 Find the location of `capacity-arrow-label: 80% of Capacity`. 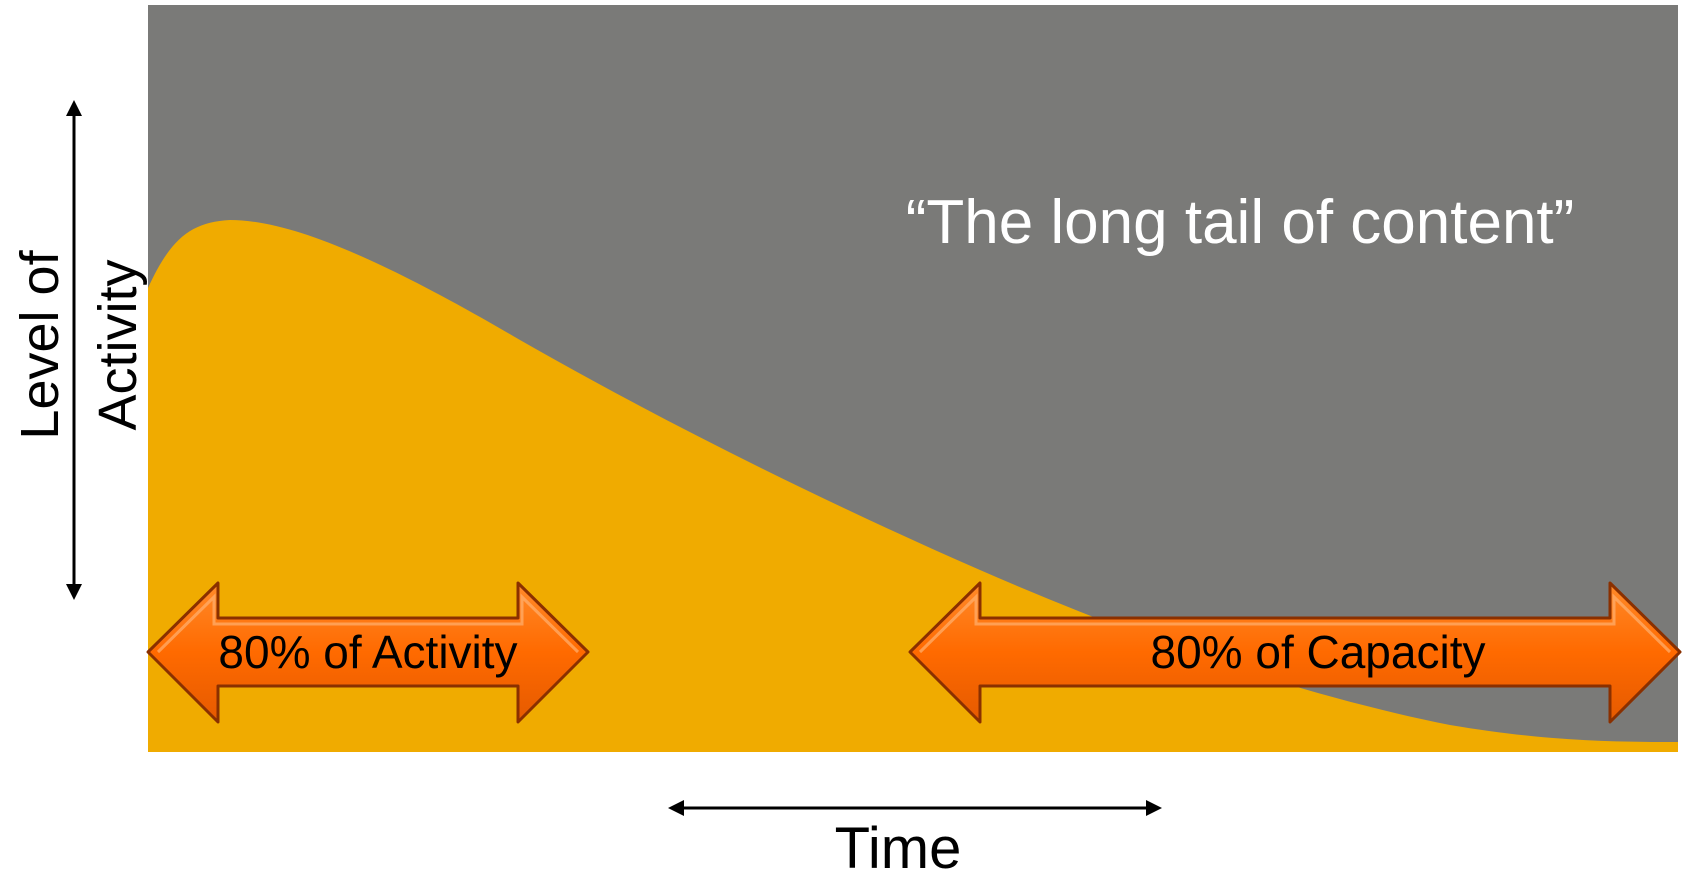

capacity-arrow-label: 80% of Capacity is located at coordinates (1318, 652).